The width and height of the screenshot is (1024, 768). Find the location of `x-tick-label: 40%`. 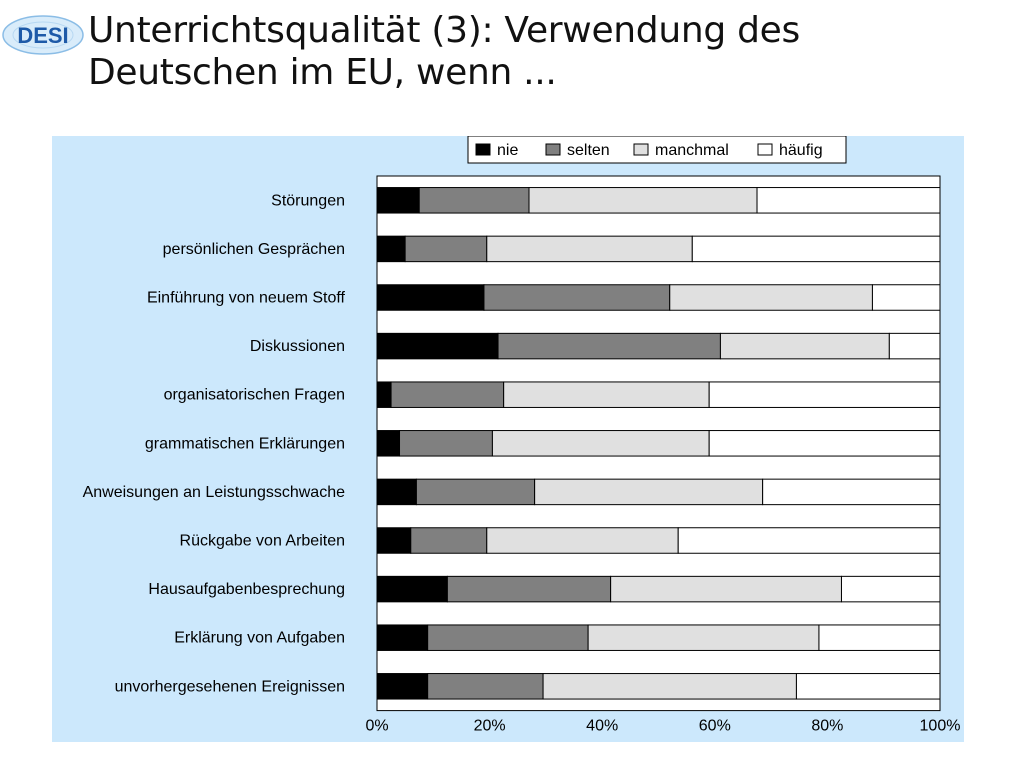

x-tick-label: 40% is located at coordinates (602, 726).